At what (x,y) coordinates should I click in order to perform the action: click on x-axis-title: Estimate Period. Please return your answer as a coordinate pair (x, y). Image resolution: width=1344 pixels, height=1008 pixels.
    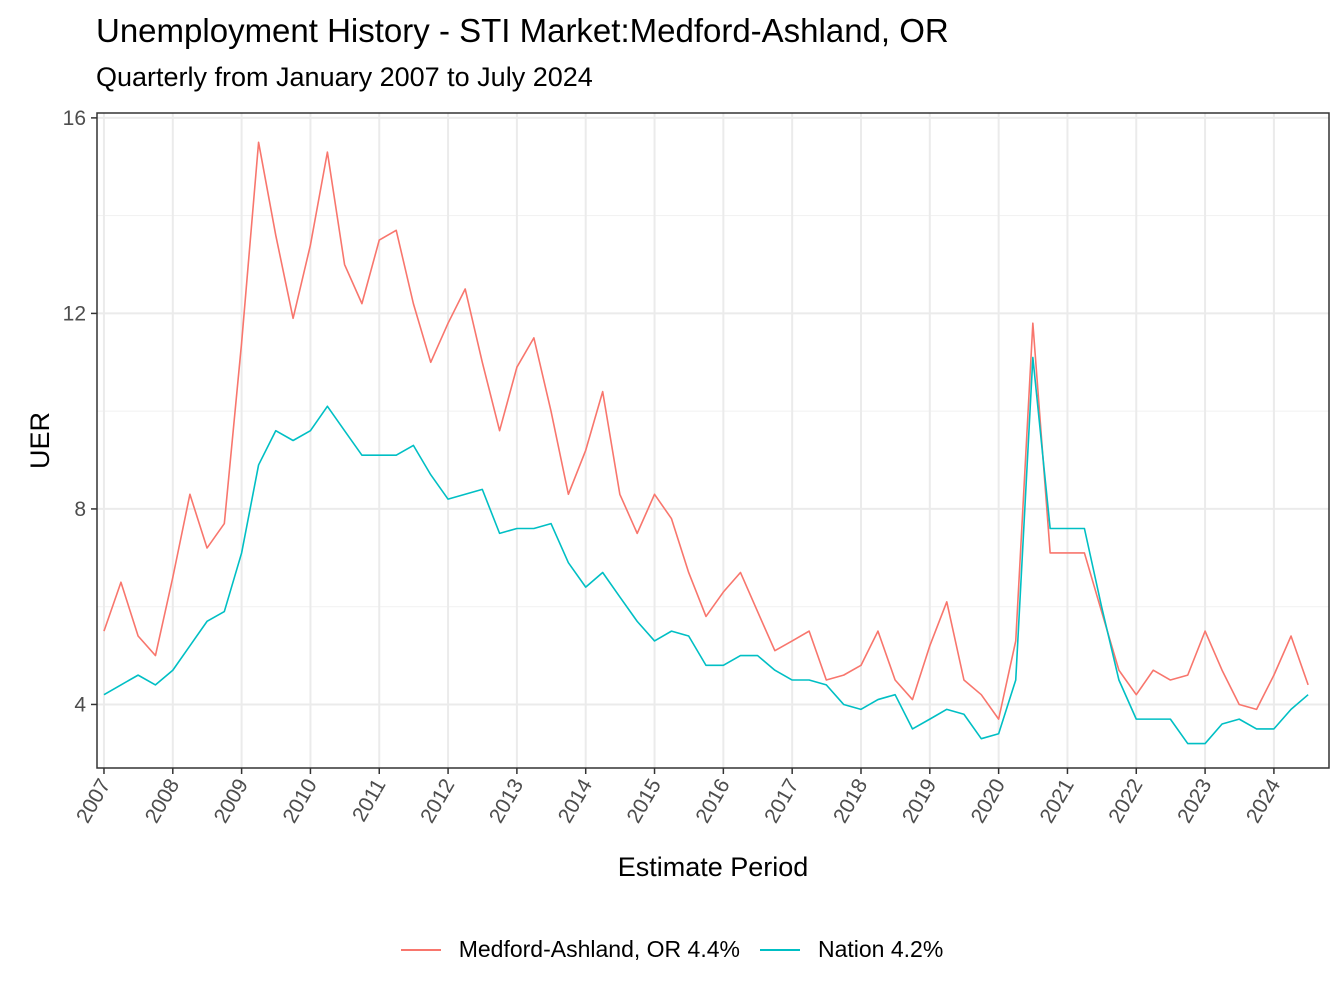
    Looking at the image, I should click on (713, 867).